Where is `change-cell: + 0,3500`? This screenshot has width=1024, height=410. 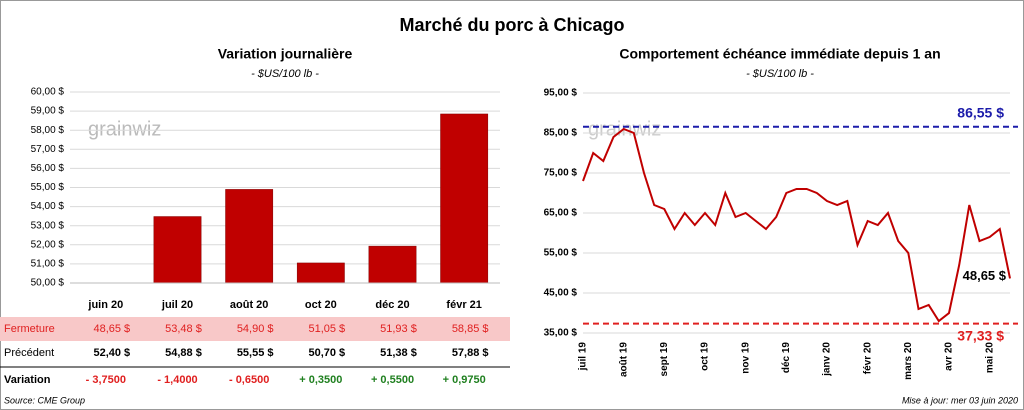
change-cell: + 0,3500 is located at coordinates (320, 380).